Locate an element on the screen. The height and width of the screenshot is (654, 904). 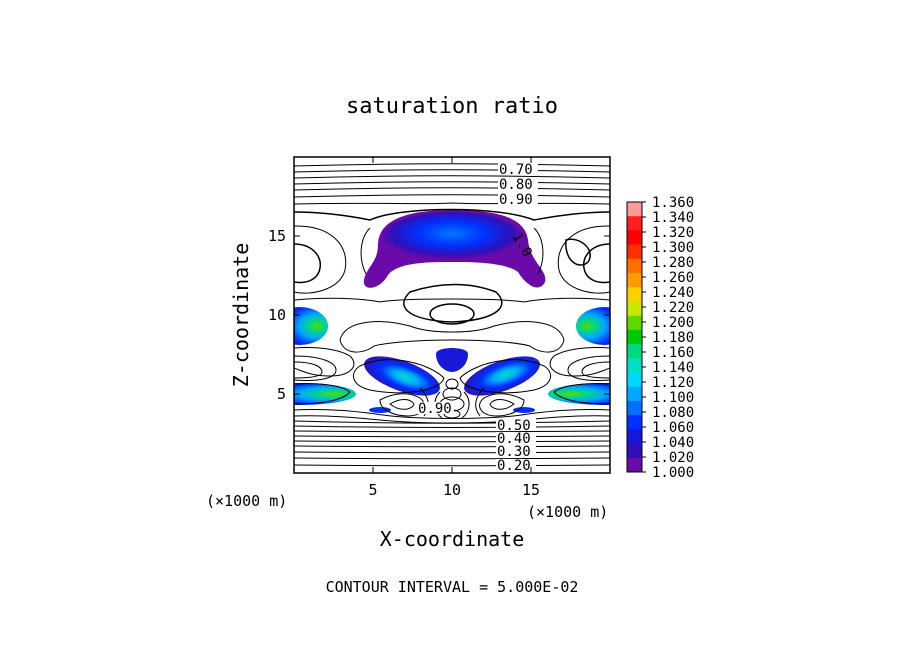
z-axis-ticks: 5 10 15 is located at coordinates (439, 315).